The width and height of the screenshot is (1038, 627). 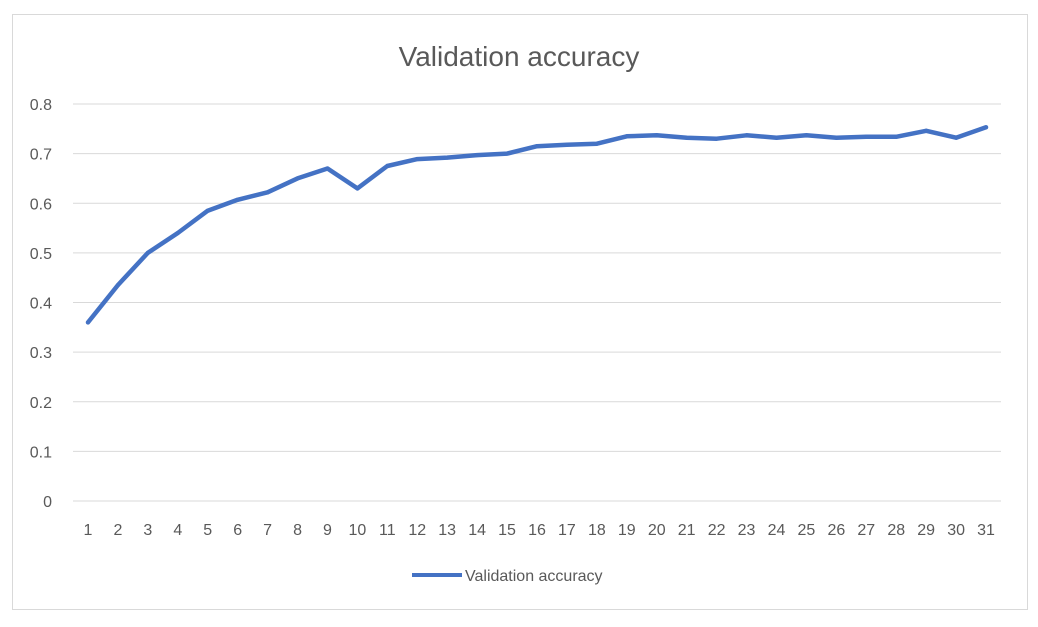 I want to click on y-tick-label: 0.2, so click(x=41, y=403).